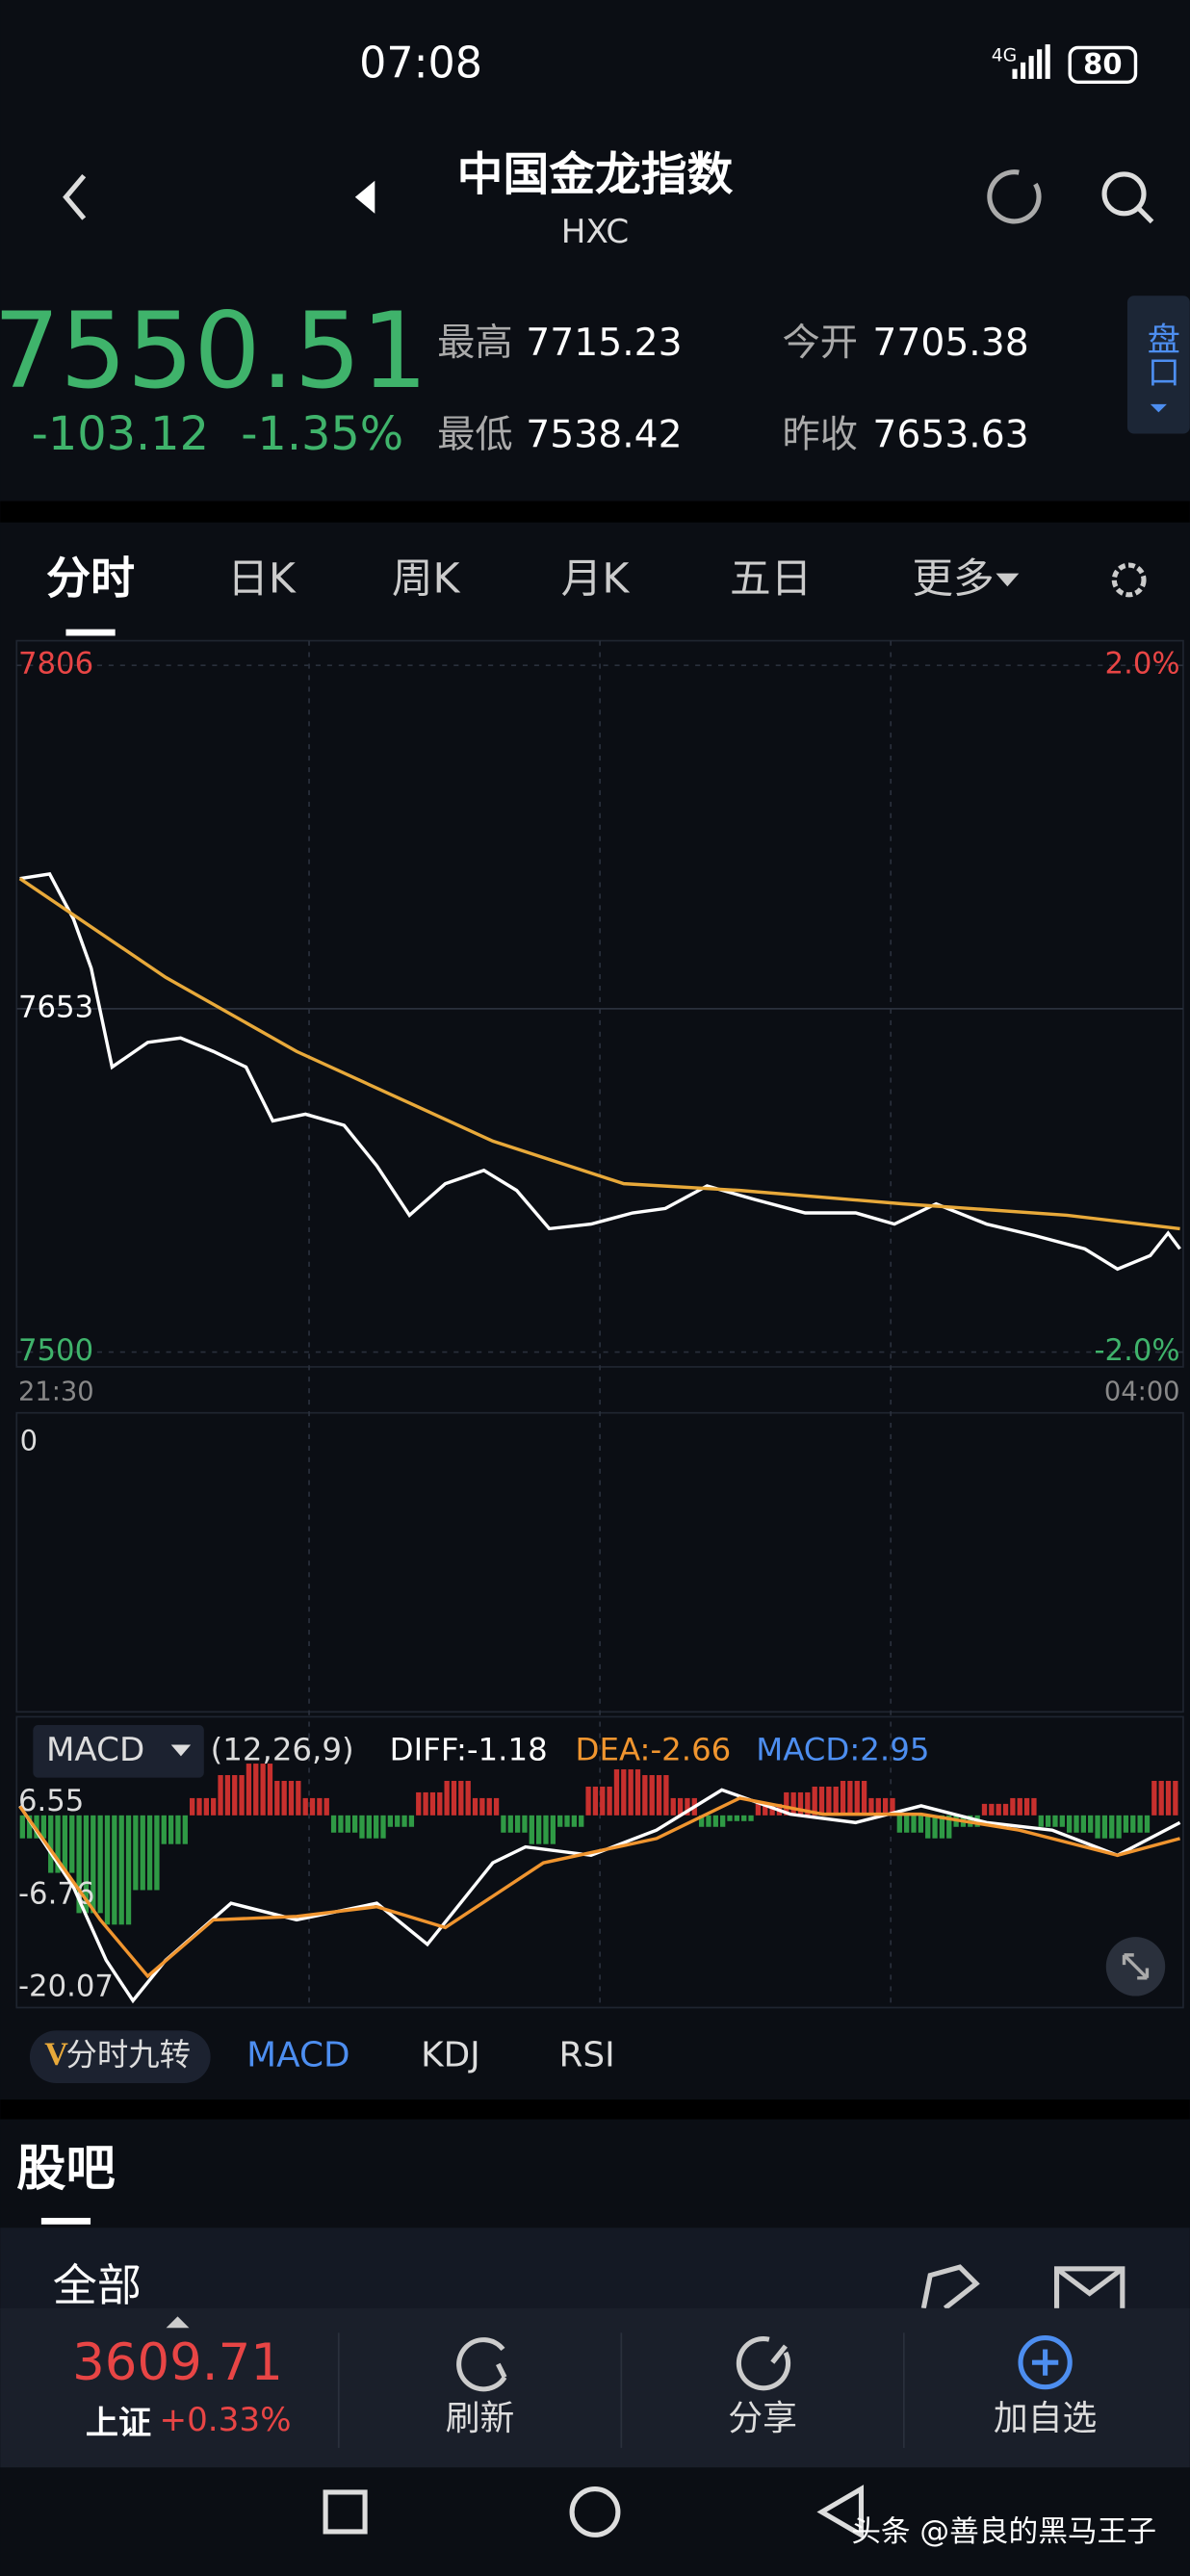 The height and width of the screenshot is (2576, 1190). What do you see at coordinates (66, 1987) in the screenshot?
I see `macd-tick-label: -20.07` at bounding box center [66, 1987].